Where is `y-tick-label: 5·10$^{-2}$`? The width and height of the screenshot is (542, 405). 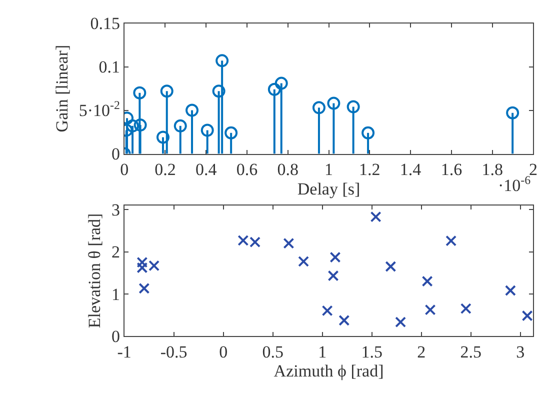
y-tick-label: 5·10$^{-2}$ is located at coordinates (99, 109).